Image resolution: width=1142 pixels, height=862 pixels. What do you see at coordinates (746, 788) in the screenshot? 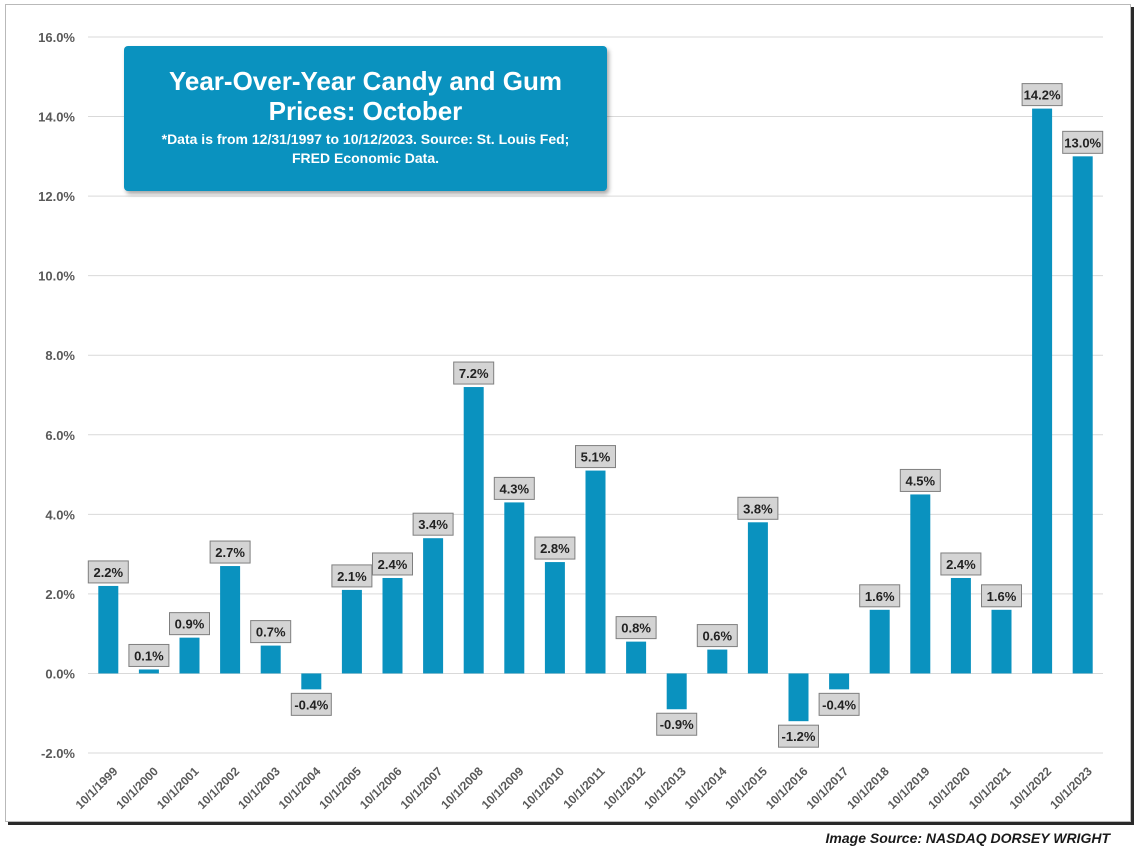
I see `x-tick-label: 10/1/2015` at bounding box center [746, 788].